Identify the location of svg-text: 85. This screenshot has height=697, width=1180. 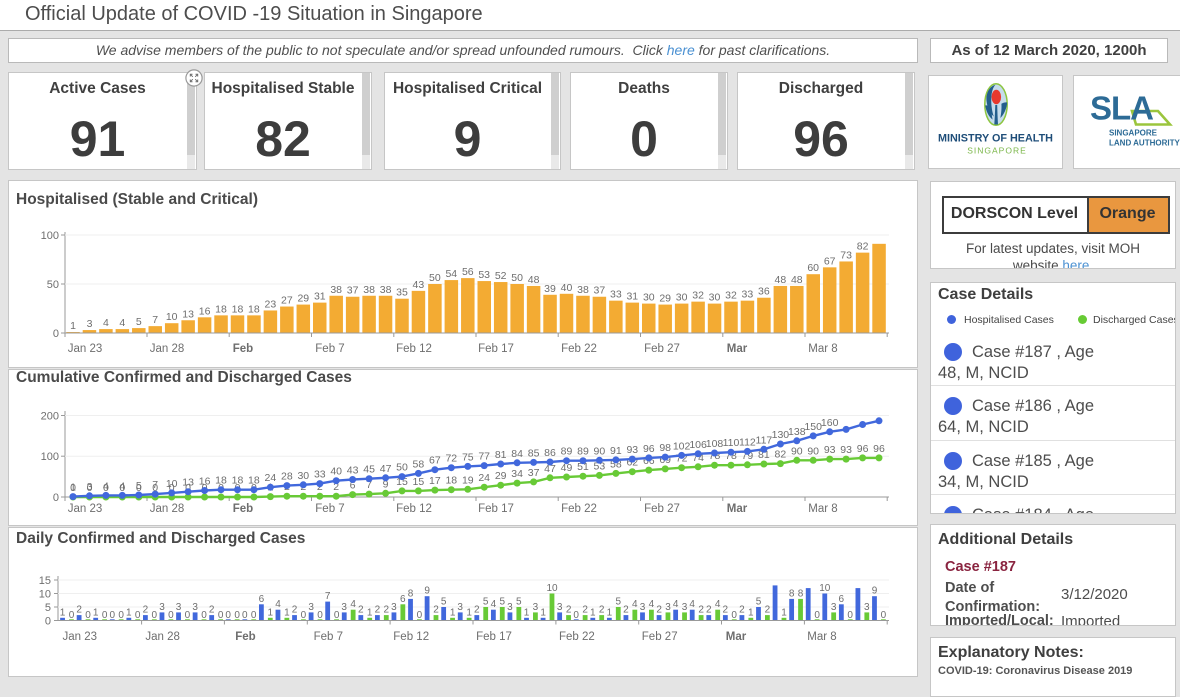
(534, 453).